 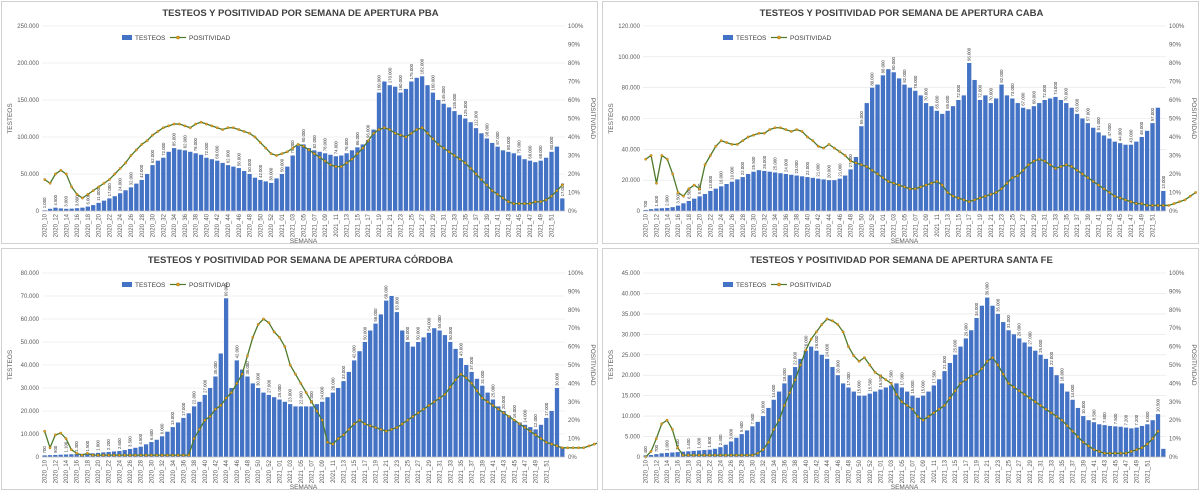 I want to click on x-tick-label: 2021_49, so click(x=537, y=471).